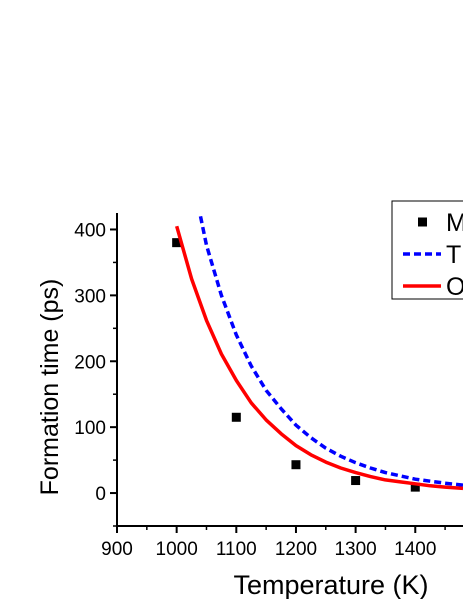 The image size is (463, 599). I want to click on y-tick-label: 100, so click(90, 428).